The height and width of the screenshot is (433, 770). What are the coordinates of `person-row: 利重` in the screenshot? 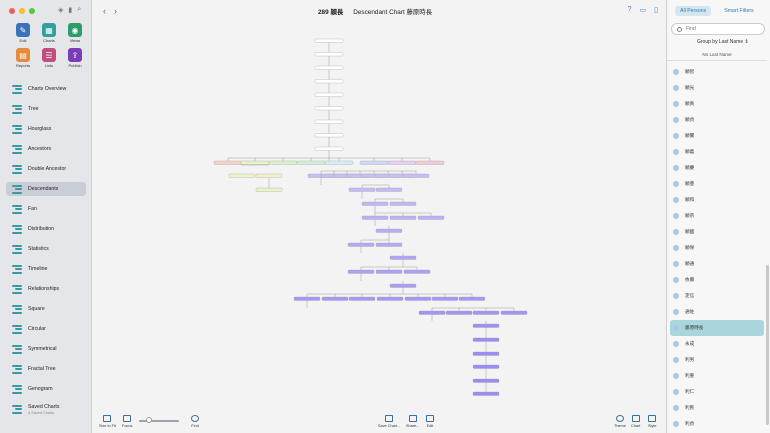 It's located at (717, 376).